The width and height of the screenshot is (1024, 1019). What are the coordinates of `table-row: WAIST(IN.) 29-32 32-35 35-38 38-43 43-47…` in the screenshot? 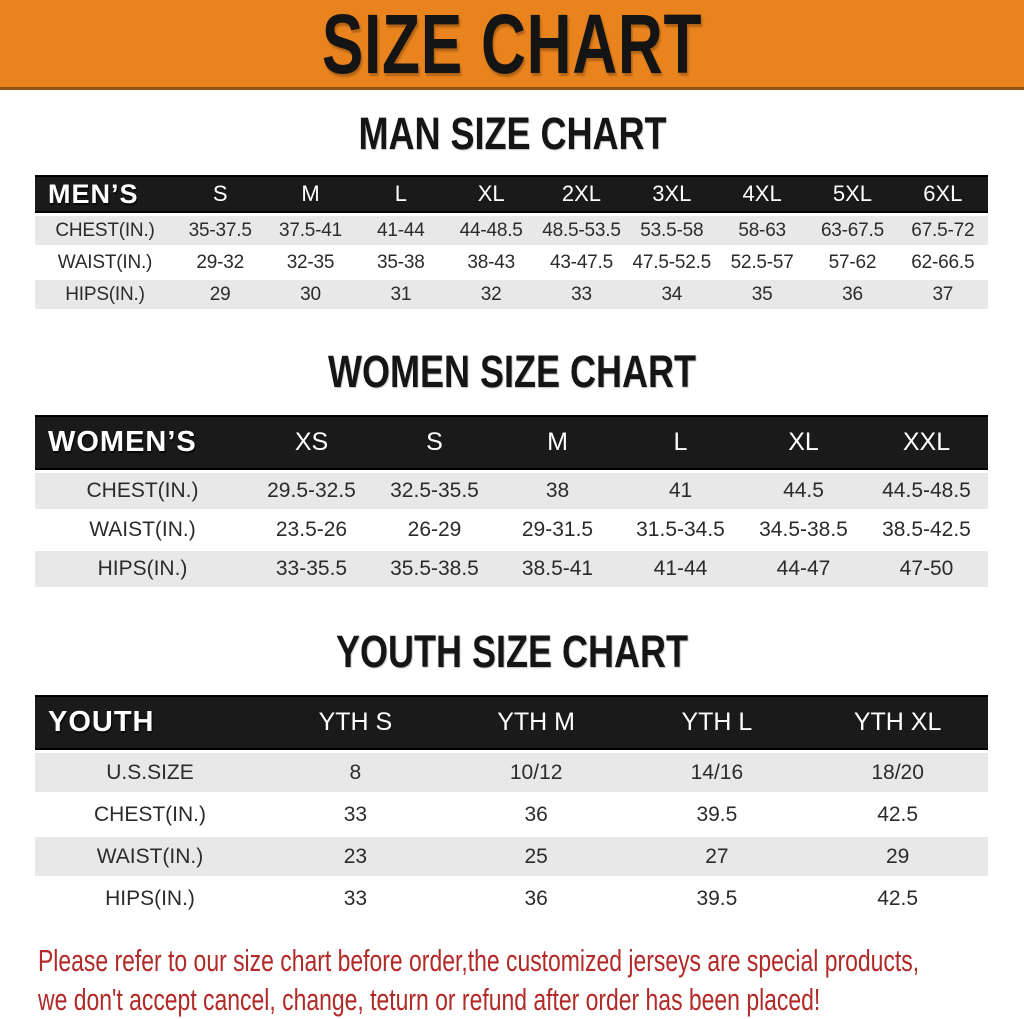 It's located at (511, 262).